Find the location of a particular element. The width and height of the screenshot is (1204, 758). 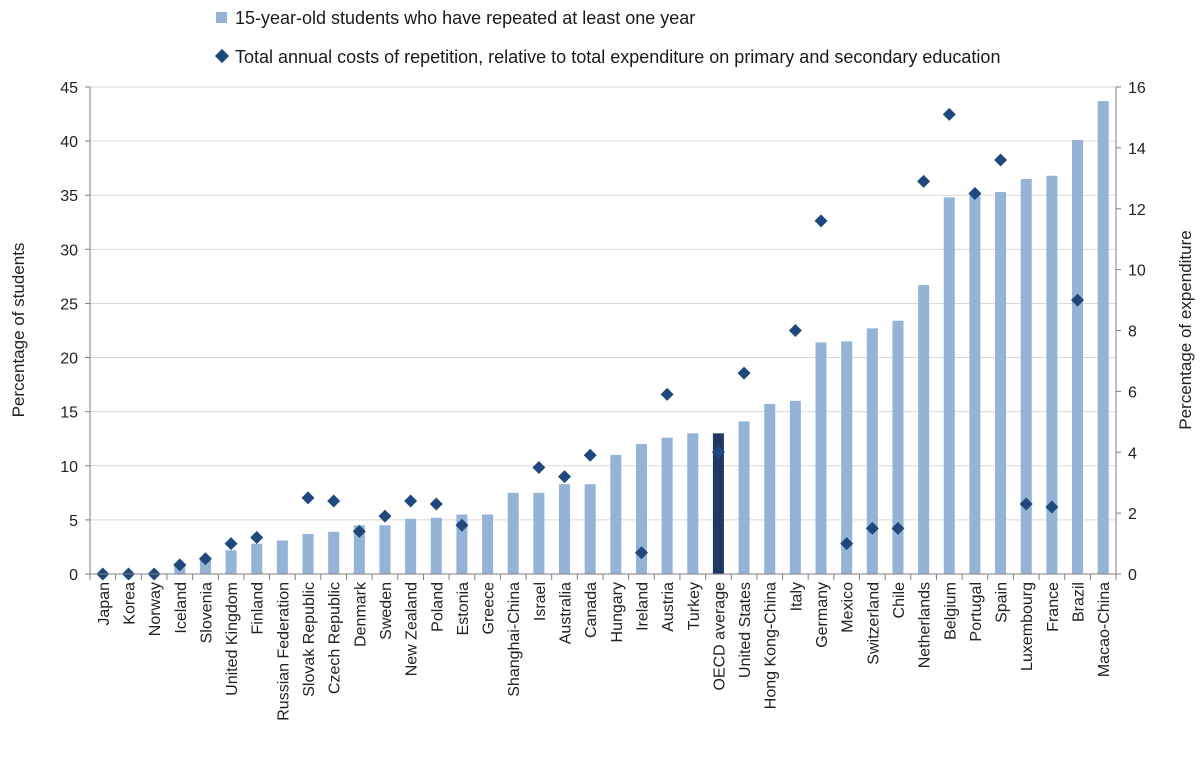

category-label: Greece is located at coordinates (489, 608).